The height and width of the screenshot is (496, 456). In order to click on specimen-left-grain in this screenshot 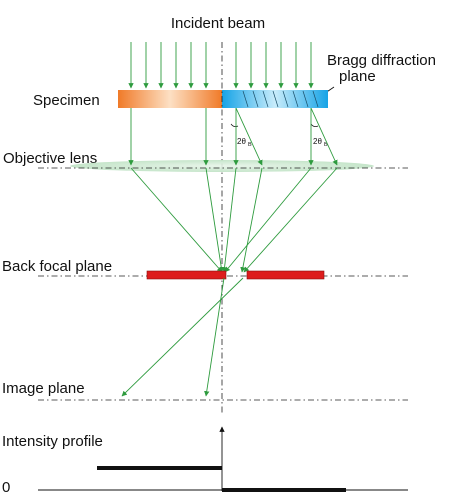, I will do `click(170, 99)`.